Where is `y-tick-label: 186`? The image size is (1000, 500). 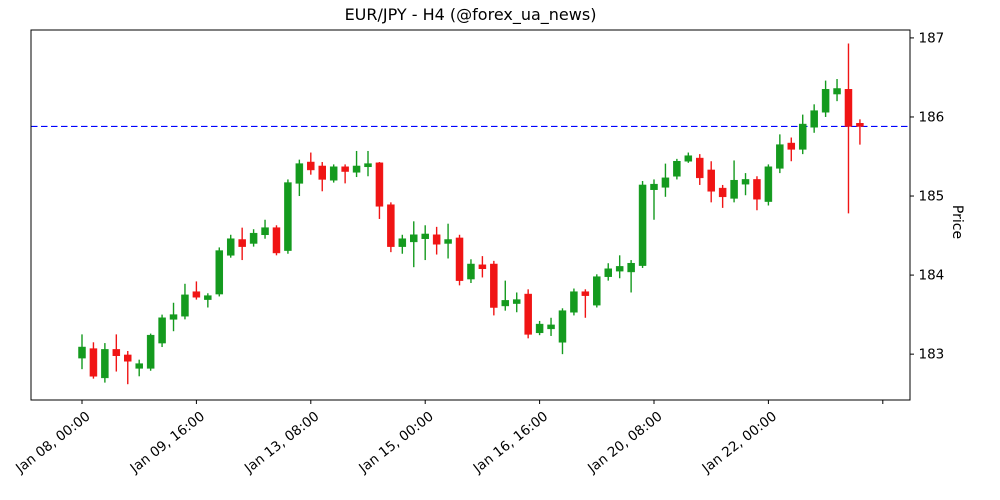
y-tick-label: 186 is located at coordinates (932, 117).